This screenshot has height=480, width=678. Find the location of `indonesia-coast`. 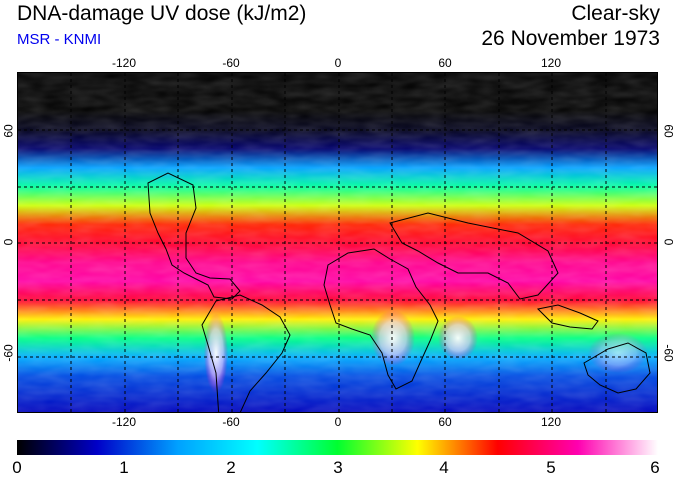

indonesia-coast is located at coordinates (567, 317).